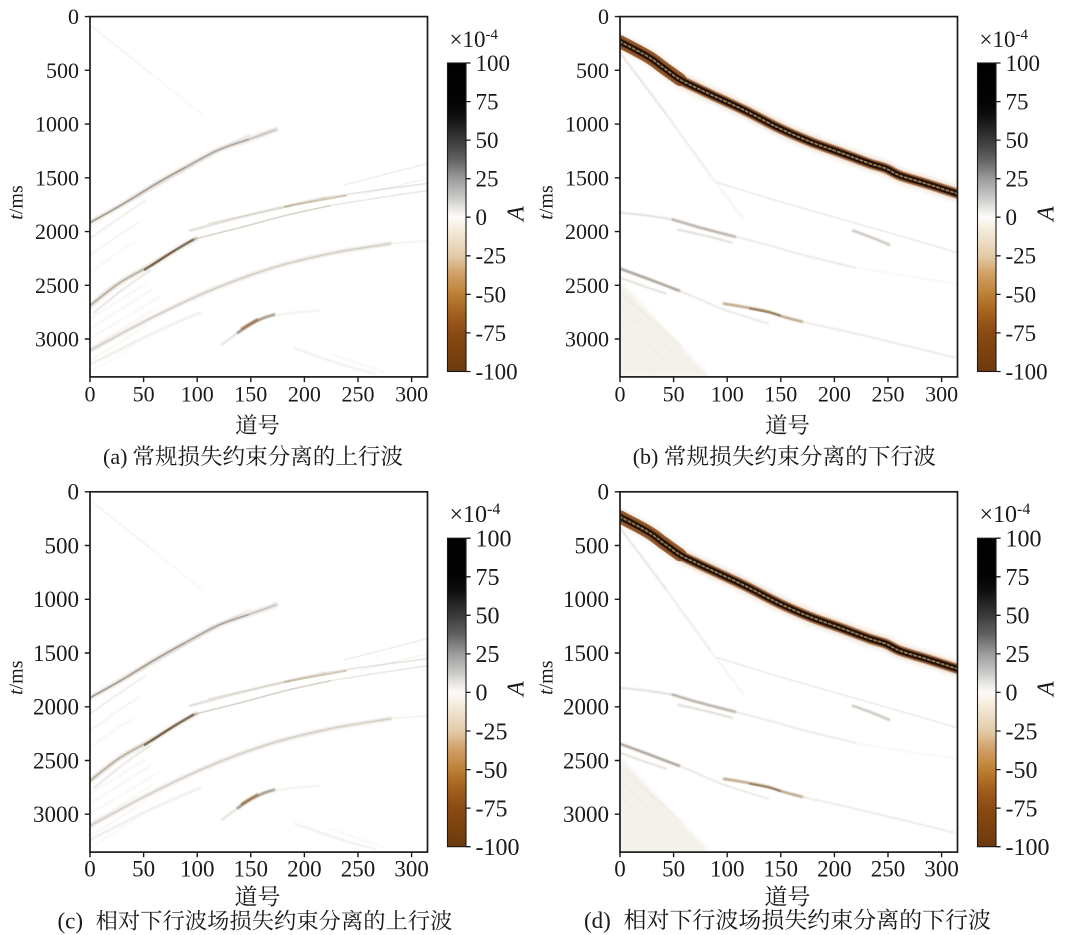 The height and width of the screenshot is (935, 1074). Describe the element at coordinates (115, 456) in the screenshot. I see `svg-text: (a)` at that location.